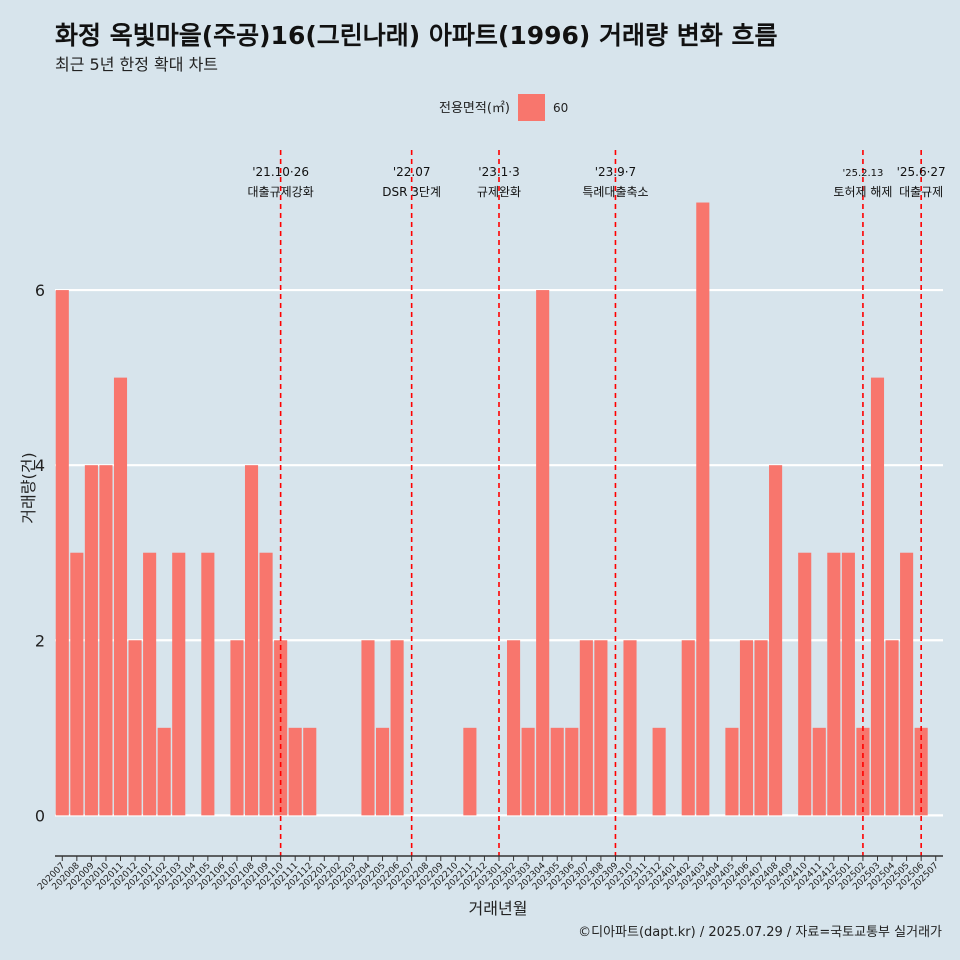  What do you see at coordinates (40, 465) in the screenshot?
I see `y-tick-label: 4` at bounding box center [40, 465].